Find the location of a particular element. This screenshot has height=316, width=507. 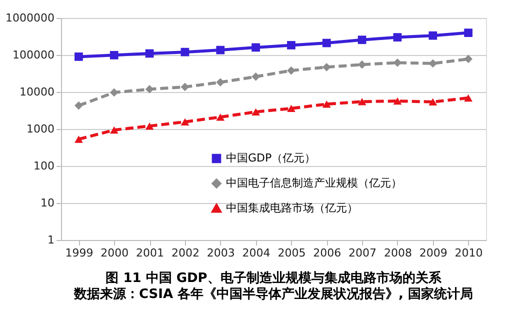

legend-label: 中国电子信息制造产业规模（亿元） is located at coordinates (314, 183).